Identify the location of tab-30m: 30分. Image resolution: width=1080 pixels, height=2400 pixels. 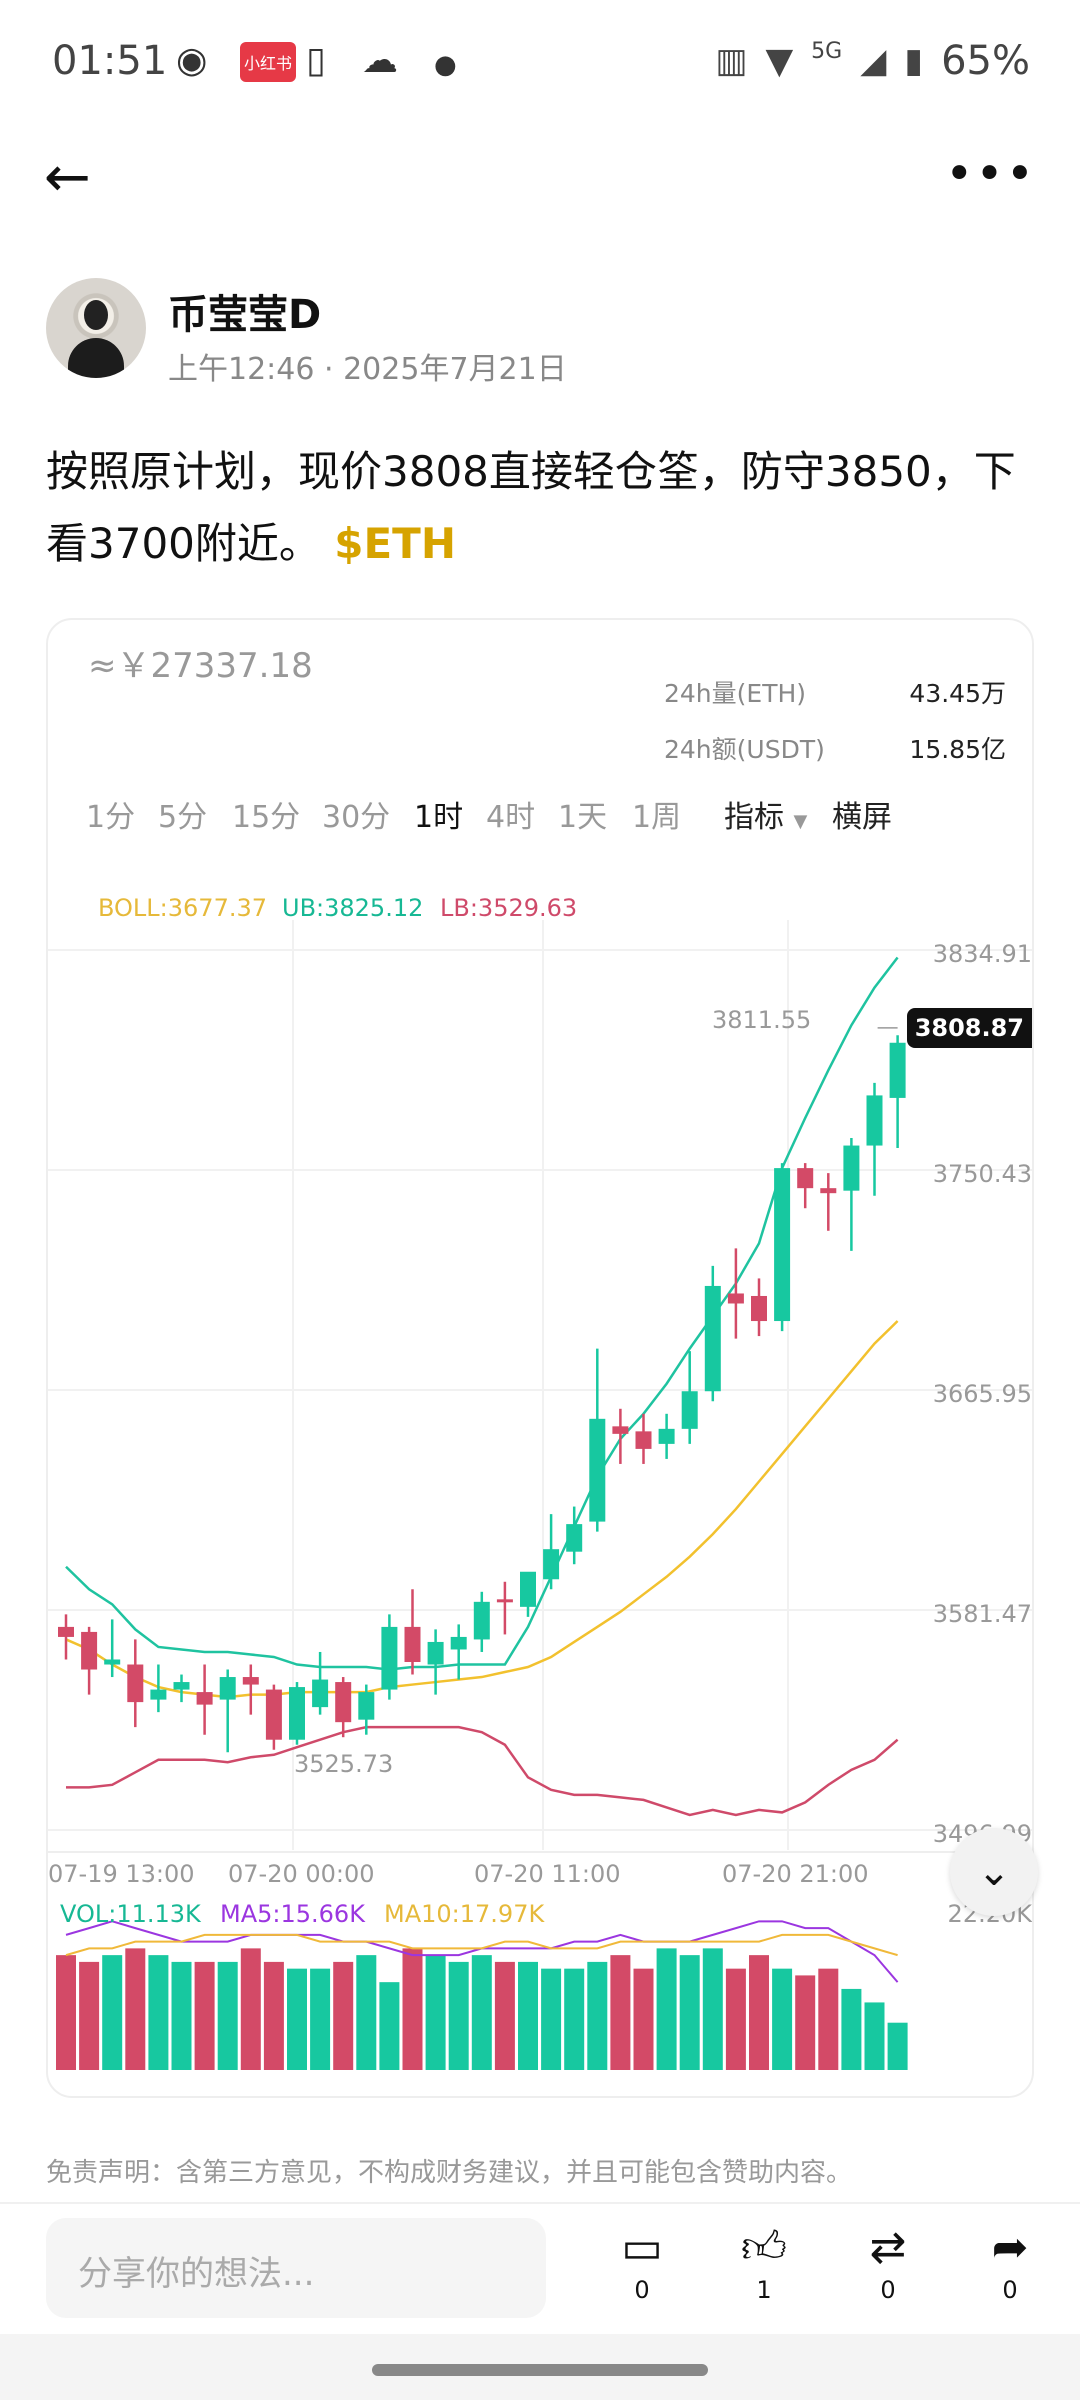
(356, 817).